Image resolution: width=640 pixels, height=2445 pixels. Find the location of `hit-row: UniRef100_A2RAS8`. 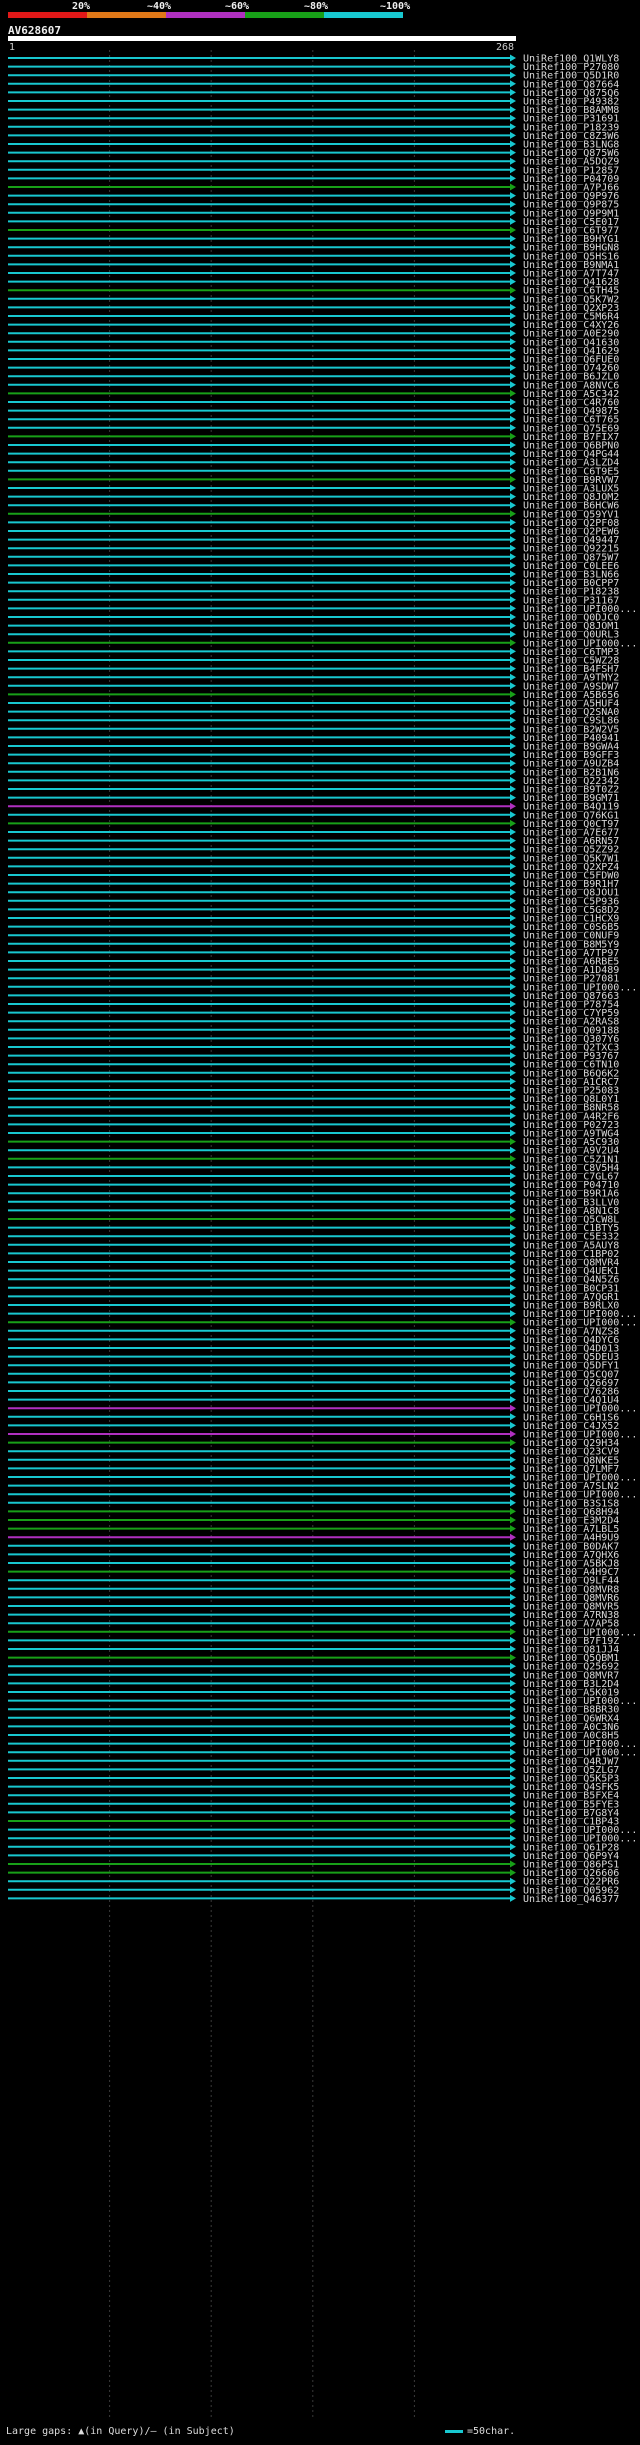

hit-row: UniRef100_A2RAS8 is located at coordinates (313, 1022).